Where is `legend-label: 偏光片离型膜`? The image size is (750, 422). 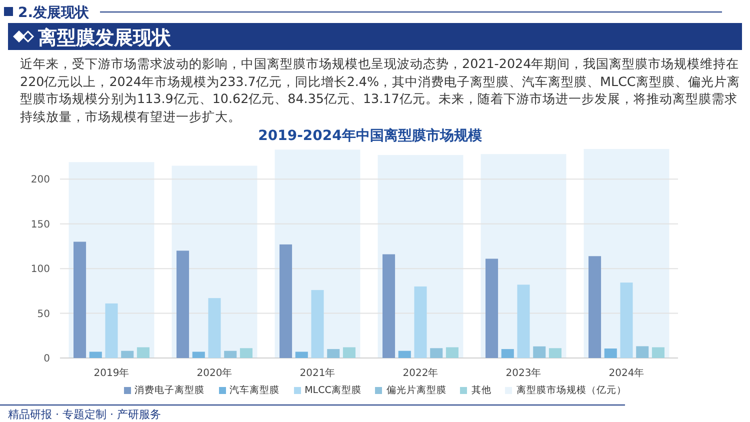
legend-label: 偏光片离型膜 is located at coordinates (416, 390).